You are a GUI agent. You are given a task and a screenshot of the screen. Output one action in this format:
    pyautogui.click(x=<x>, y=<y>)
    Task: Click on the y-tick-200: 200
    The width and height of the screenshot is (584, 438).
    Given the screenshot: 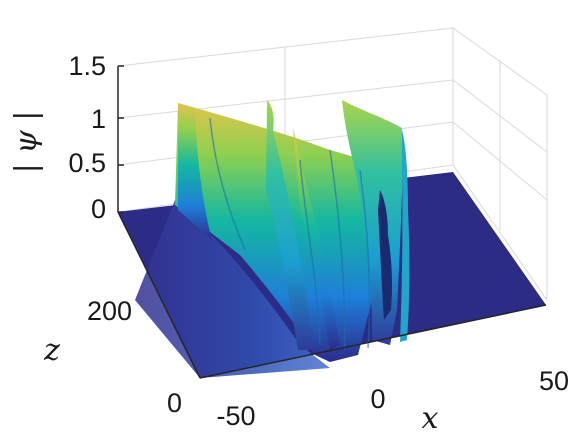 What is the action you would take?
    pyautogui.click(x=109, y=311)
    